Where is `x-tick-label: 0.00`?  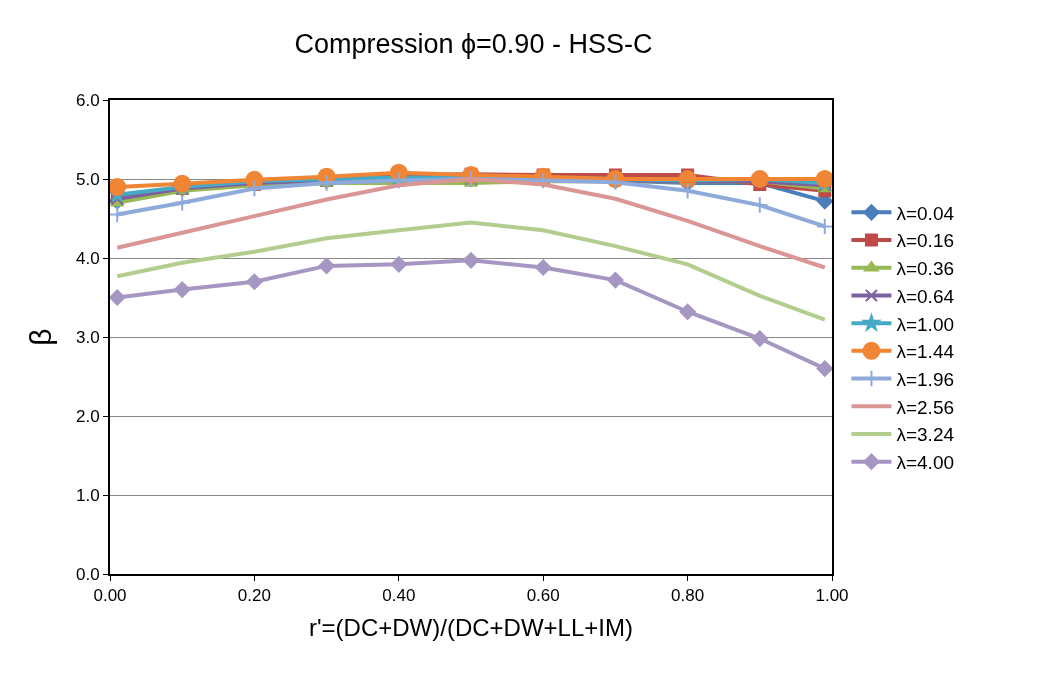
x-tick-label: 0.00 is located at coordinates (110, 596).